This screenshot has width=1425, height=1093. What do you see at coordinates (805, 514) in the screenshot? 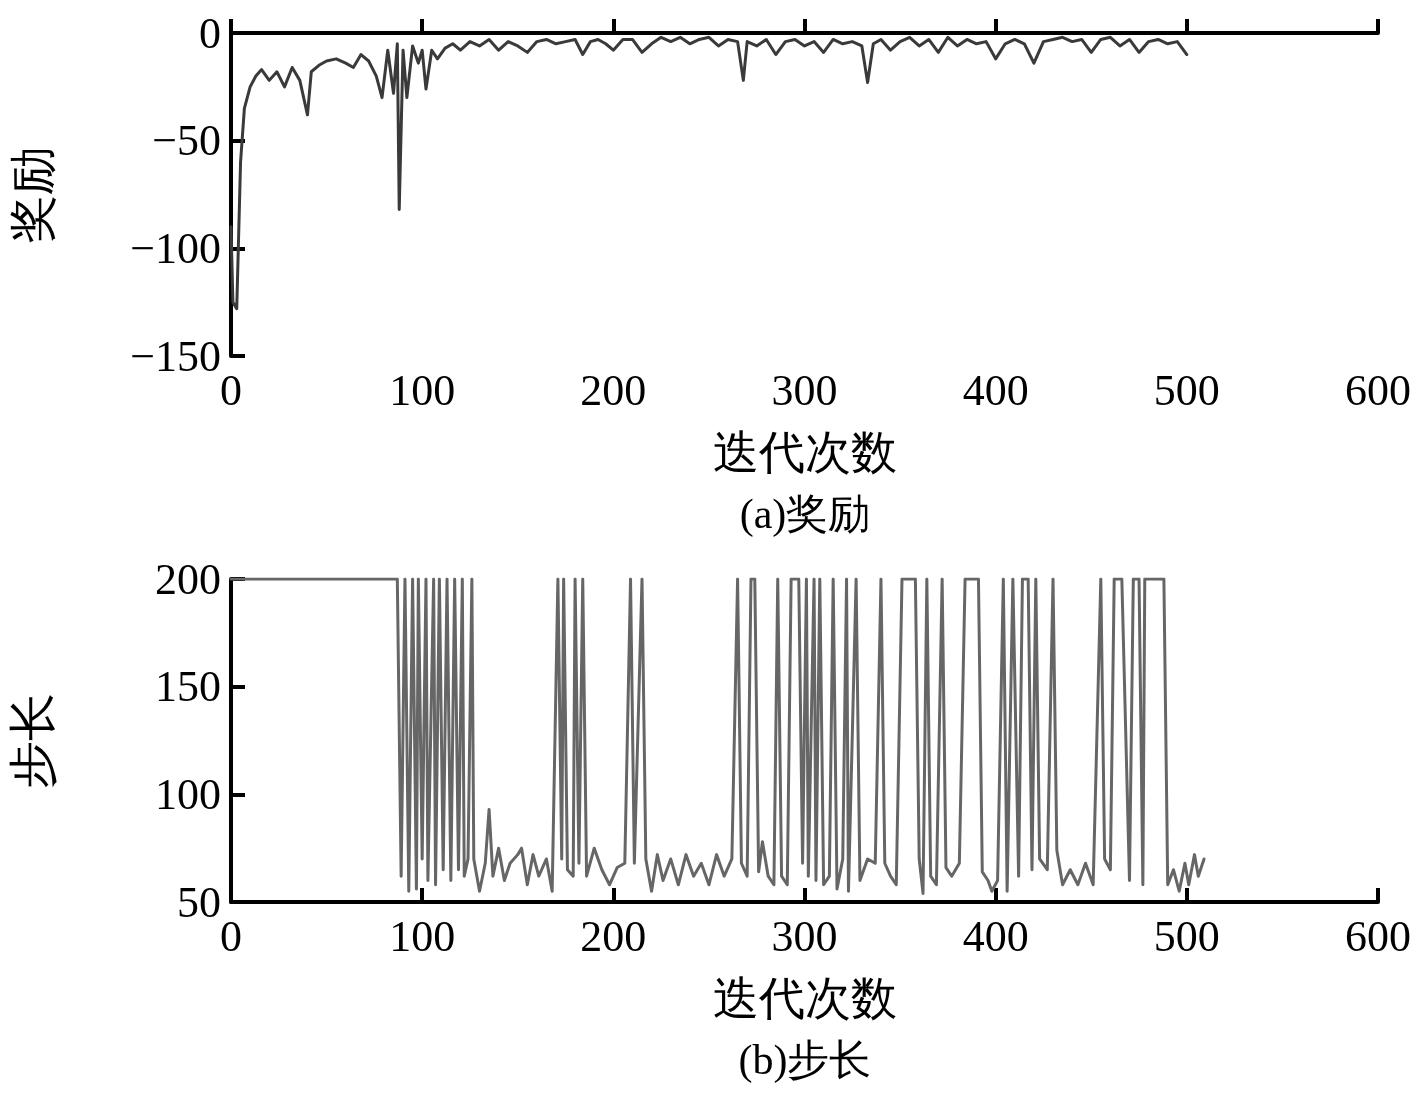
I see `text: (a)奖励` at bounding box center [805, 514].